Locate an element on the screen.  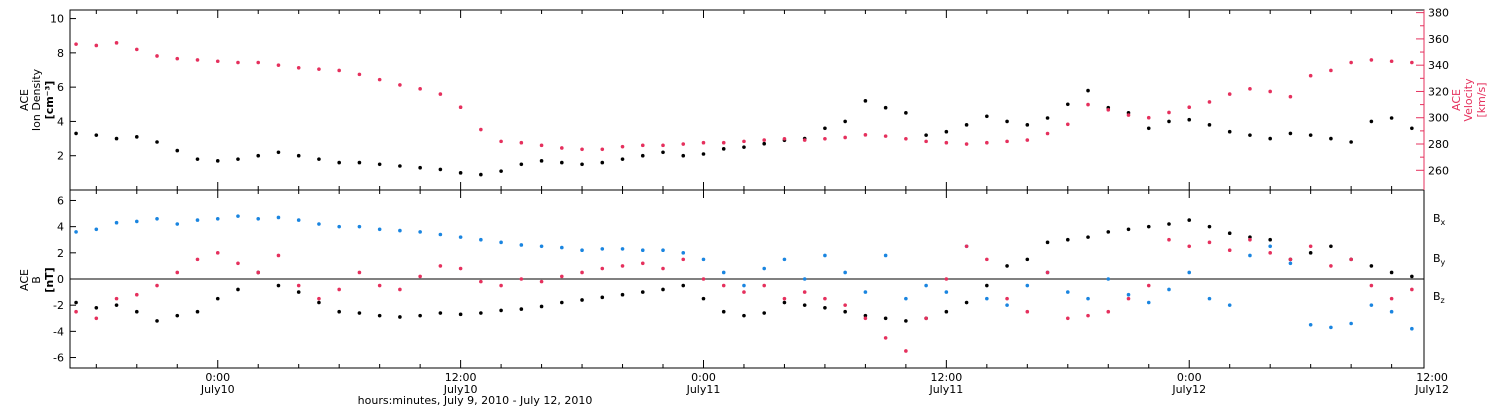
bottom-left-tick-label: 6 is located at coordinates (60, 200).